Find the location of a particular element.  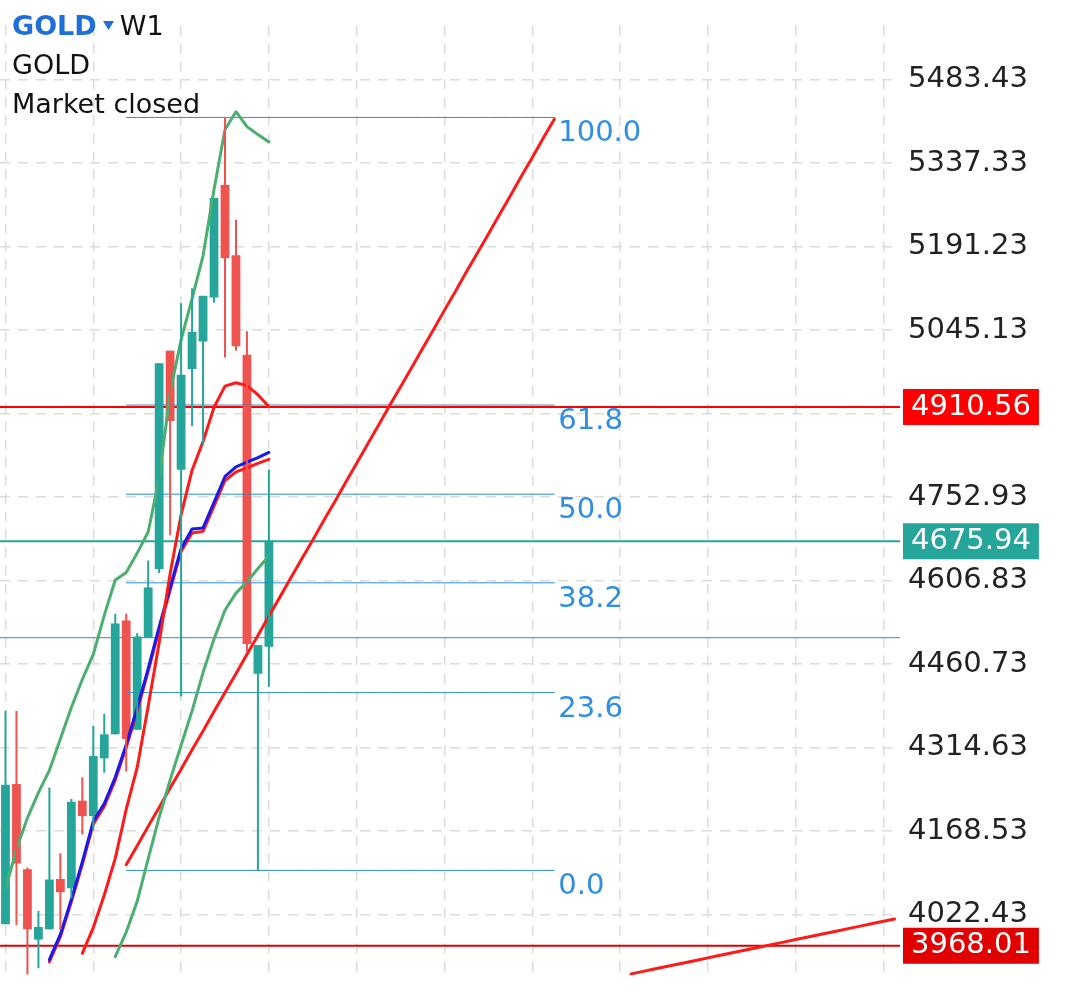

annotation: Market closed is located at coordinates (106, 104).